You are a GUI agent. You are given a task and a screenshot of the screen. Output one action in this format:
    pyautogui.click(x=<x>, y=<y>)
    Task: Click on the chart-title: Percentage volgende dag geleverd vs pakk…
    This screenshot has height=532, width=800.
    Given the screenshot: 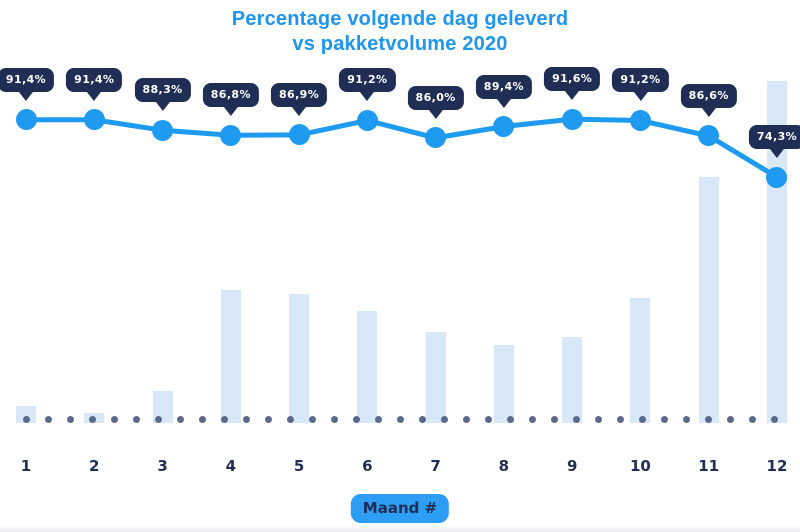 What is the action you would take?
    pyautogui.click(x=400, y=32)
    